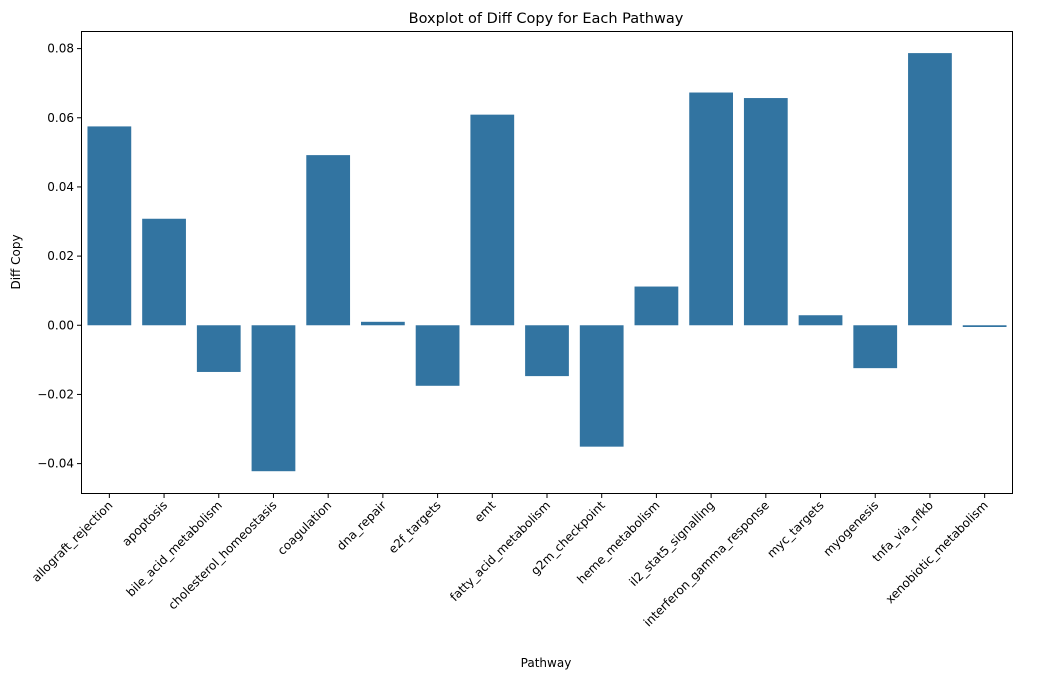 The width and height of the screenshot is (1056, 682). What do you see at coordinates (273, 398) in the screenshot?
I see `bar-cholesterol-homeostasis` at bounding box center [273, 398].